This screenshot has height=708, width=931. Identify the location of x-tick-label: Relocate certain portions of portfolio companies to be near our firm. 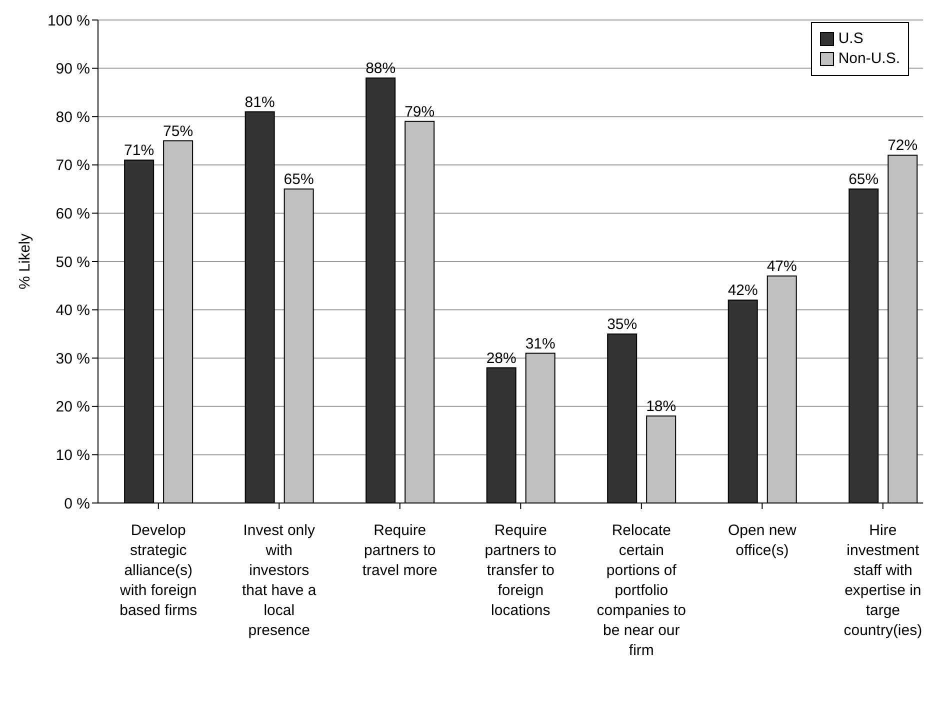
(641, 590).